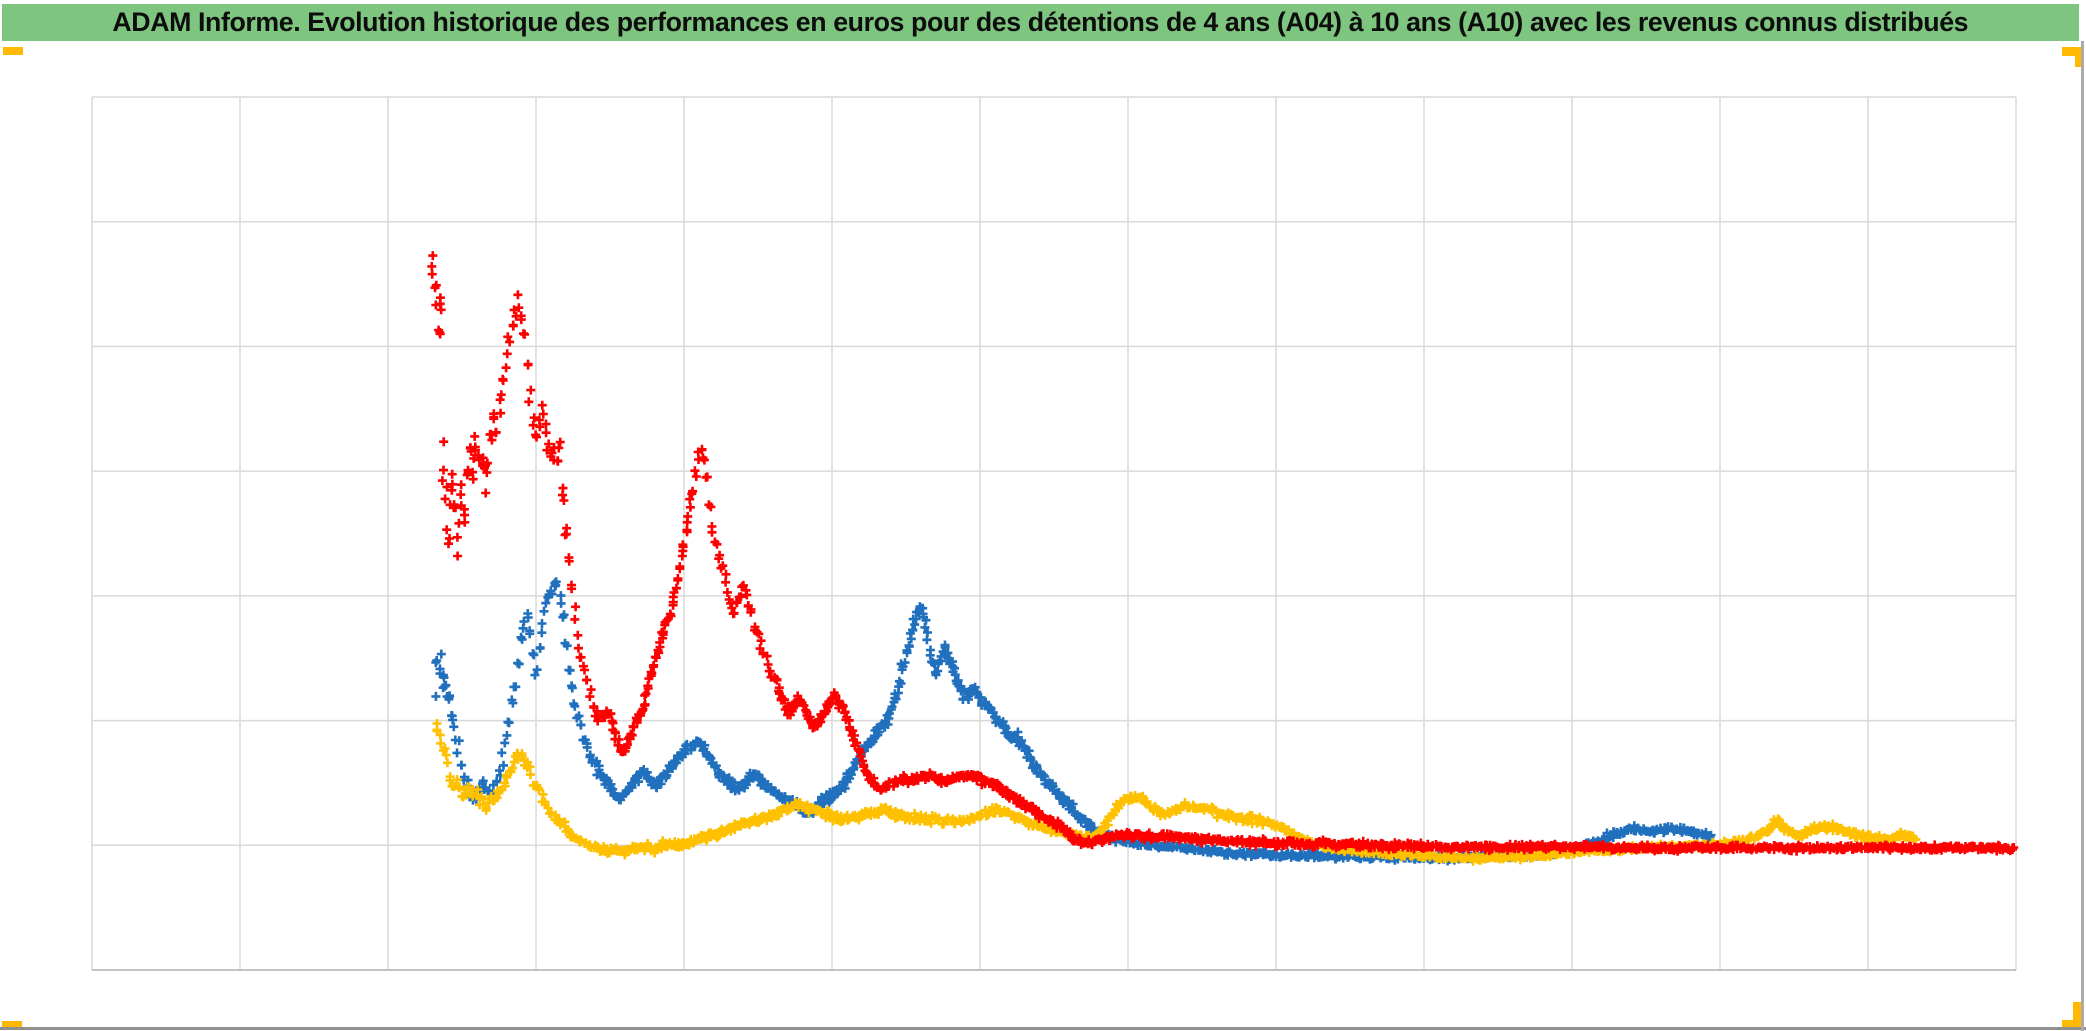 The image size is (2086, 1031). What do you see at coordinates (1043, 1028) in the screenshot?
I see `bottom-rule` at bounding box center [1043, 1028].